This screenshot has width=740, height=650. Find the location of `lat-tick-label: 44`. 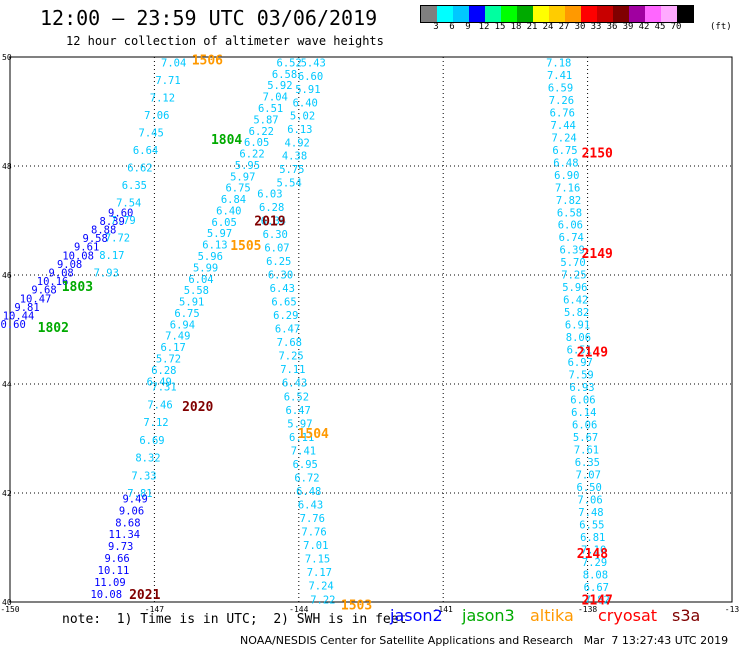

lat-tick-label: 44 is located at coordinates (7, 384).